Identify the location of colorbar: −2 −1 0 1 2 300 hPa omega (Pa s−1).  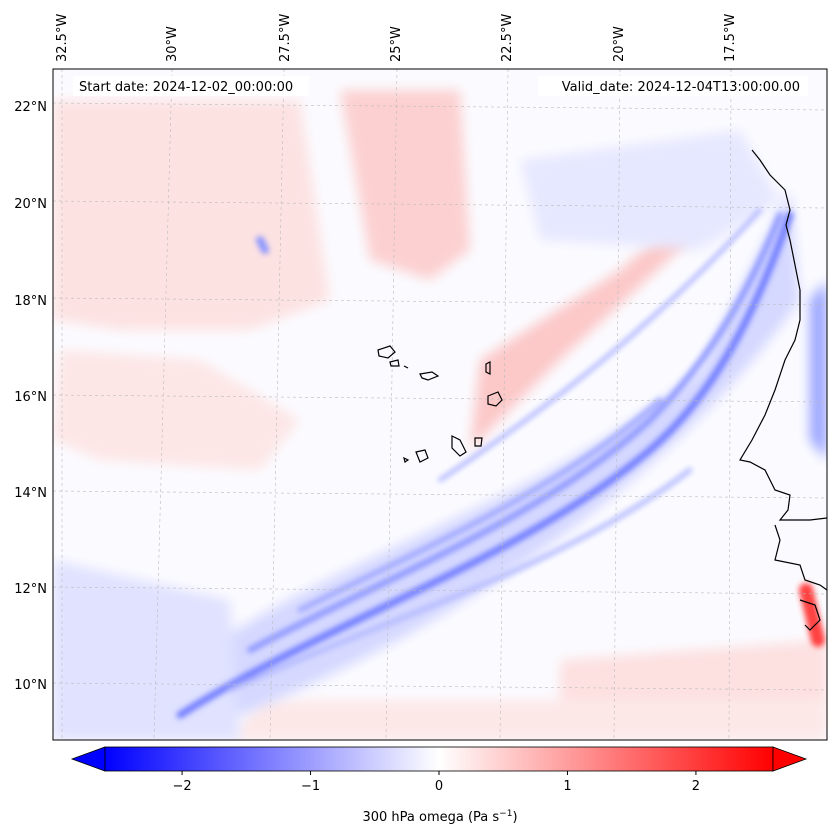
(439, 785).